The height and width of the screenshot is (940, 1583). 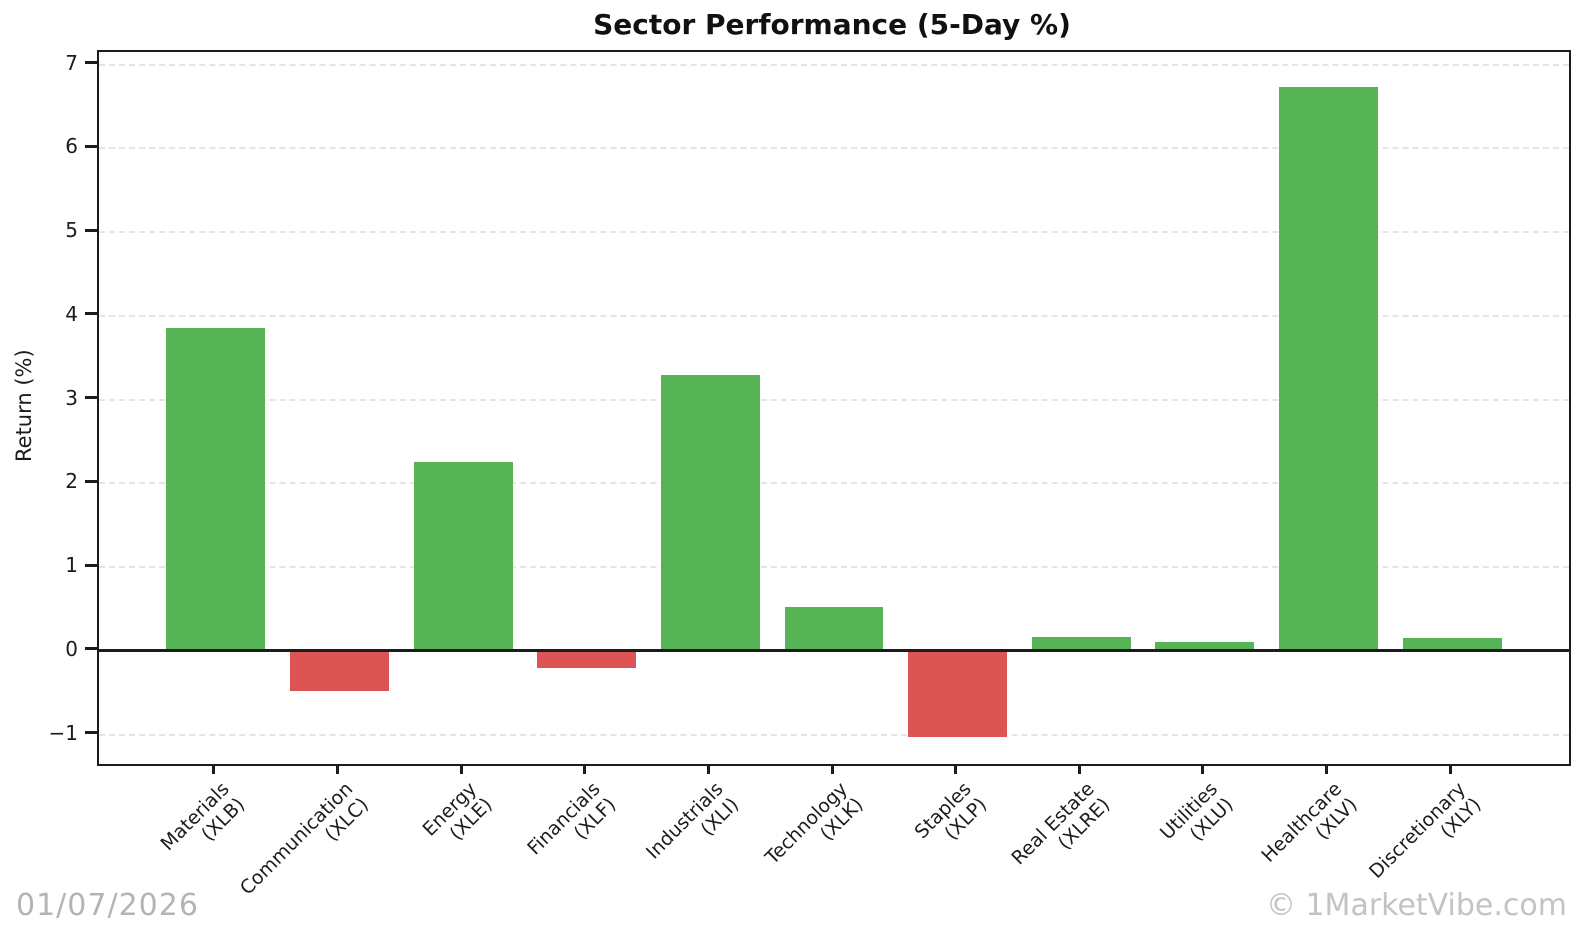 What do you see at coordinates (71, 230) in the screenshot?
I see `y-tick-label: 5` at bounding box center [71, 230].